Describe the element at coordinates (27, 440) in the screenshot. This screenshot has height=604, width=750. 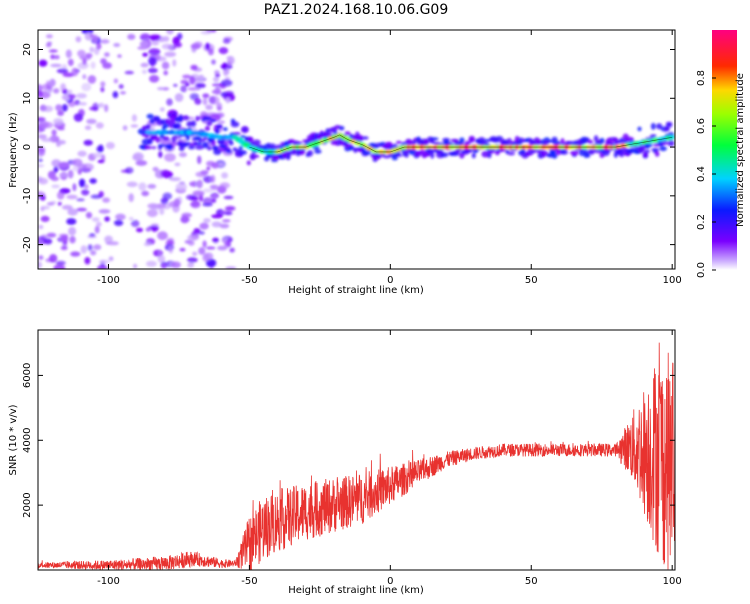
I see `snr-y-tick-label: 4000` at that location.